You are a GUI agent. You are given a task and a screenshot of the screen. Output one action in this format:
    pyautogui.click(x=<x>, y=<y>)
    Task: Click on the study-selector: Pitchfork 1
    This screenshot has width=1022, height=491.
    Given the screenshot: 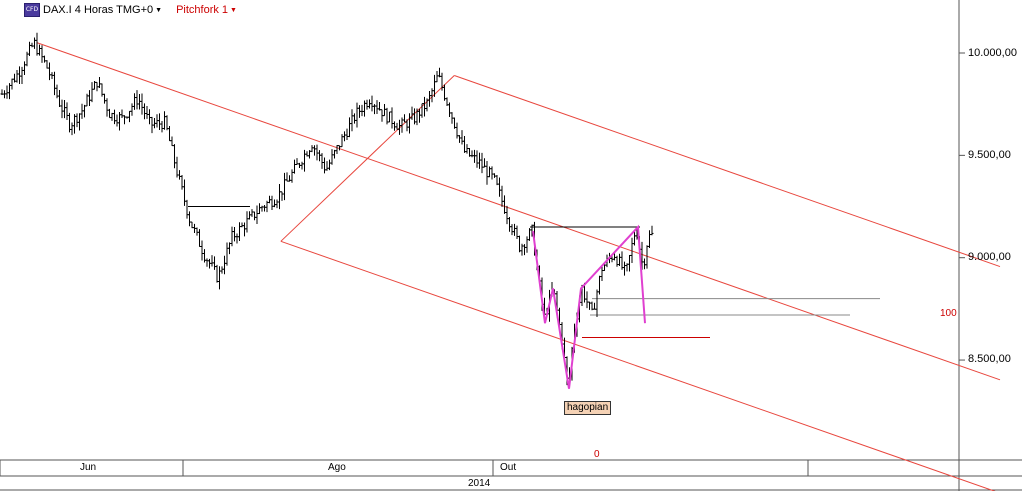 What is the action you would take?
    pyautogui.click(x=202, y=10)
    